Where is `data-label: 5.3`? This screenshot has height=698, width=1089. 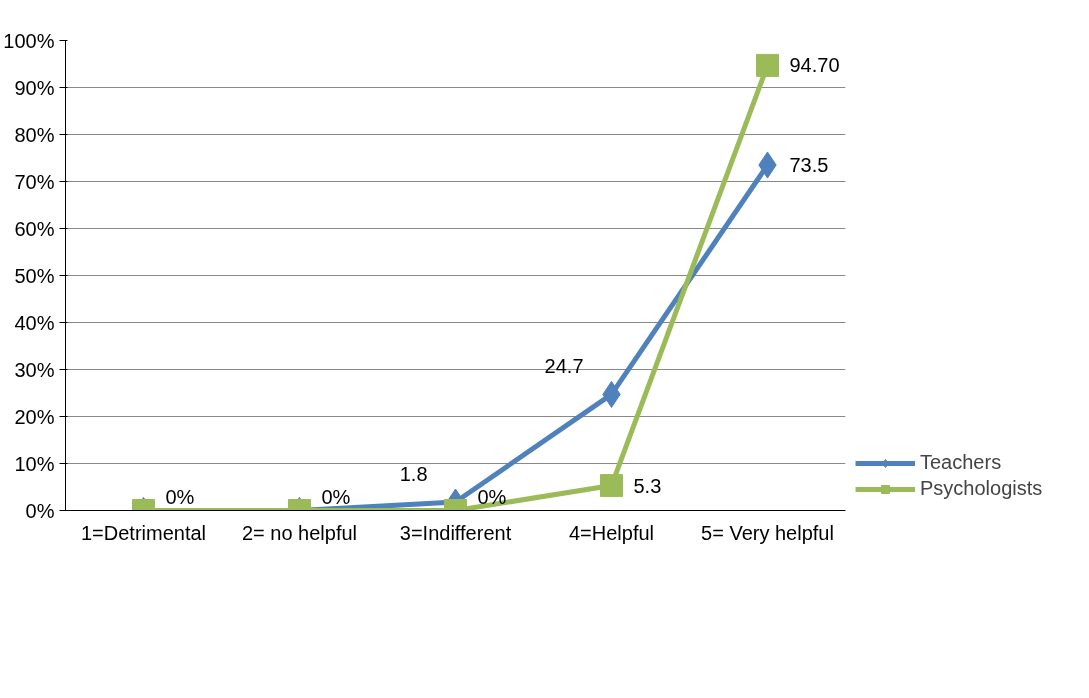
data-label: 5.3 is located at coordinates (647, 485).